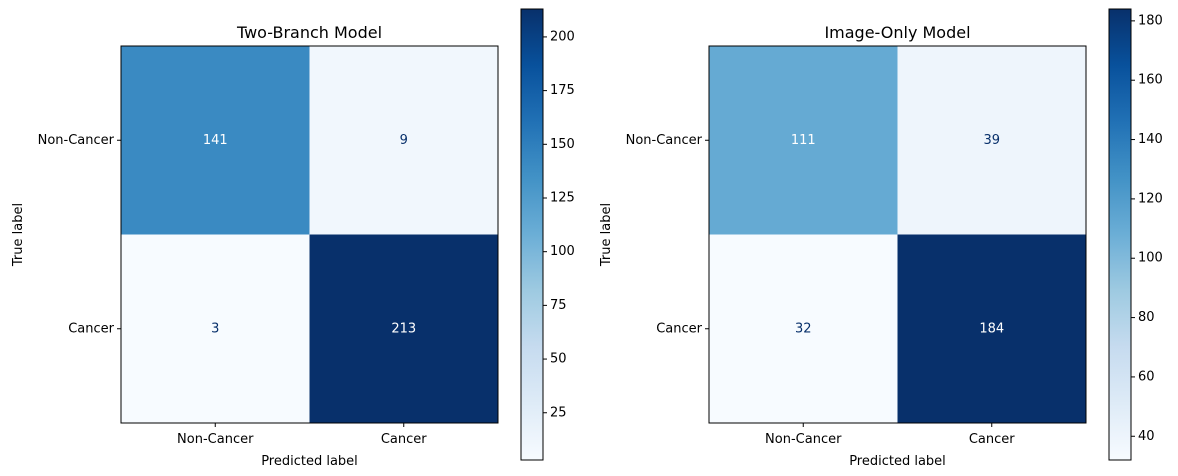 The height and width of the screenshot is (476, 1178). I want to click on cell-value-label: 141, so click(215, 140).